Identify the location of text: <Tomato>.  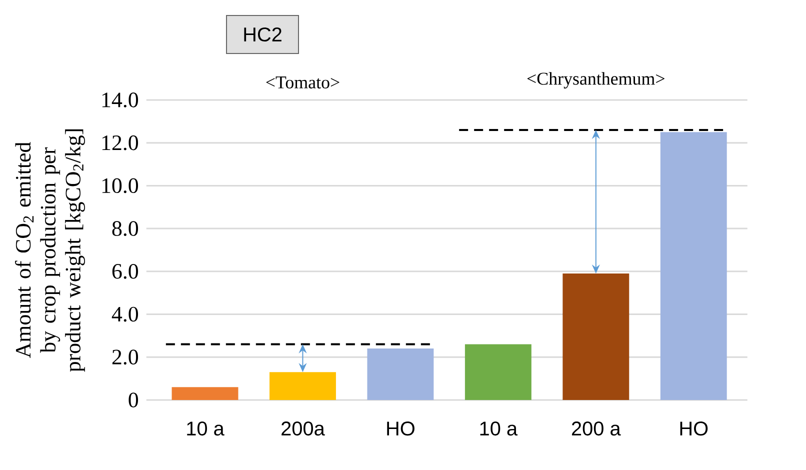
(303, 82).